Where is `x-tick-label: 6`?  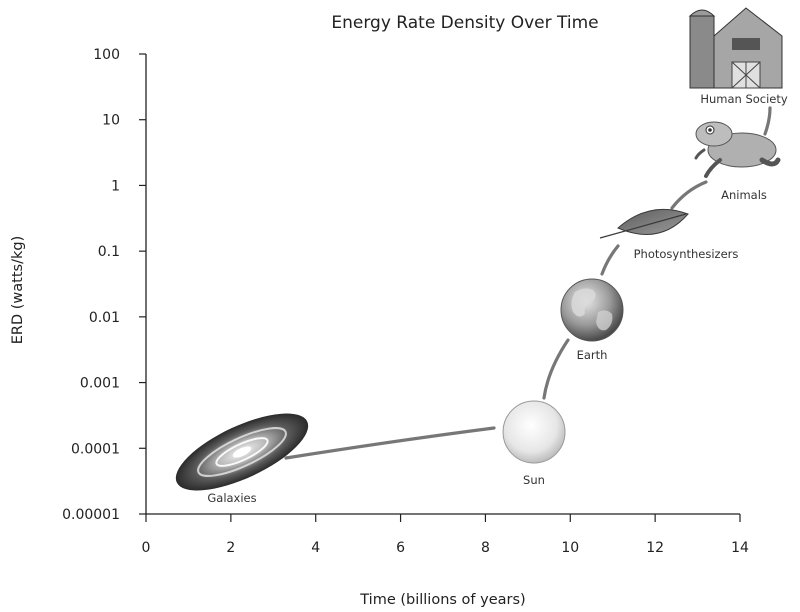 x-tick-label: 6 is located at coordinates (400, 548).